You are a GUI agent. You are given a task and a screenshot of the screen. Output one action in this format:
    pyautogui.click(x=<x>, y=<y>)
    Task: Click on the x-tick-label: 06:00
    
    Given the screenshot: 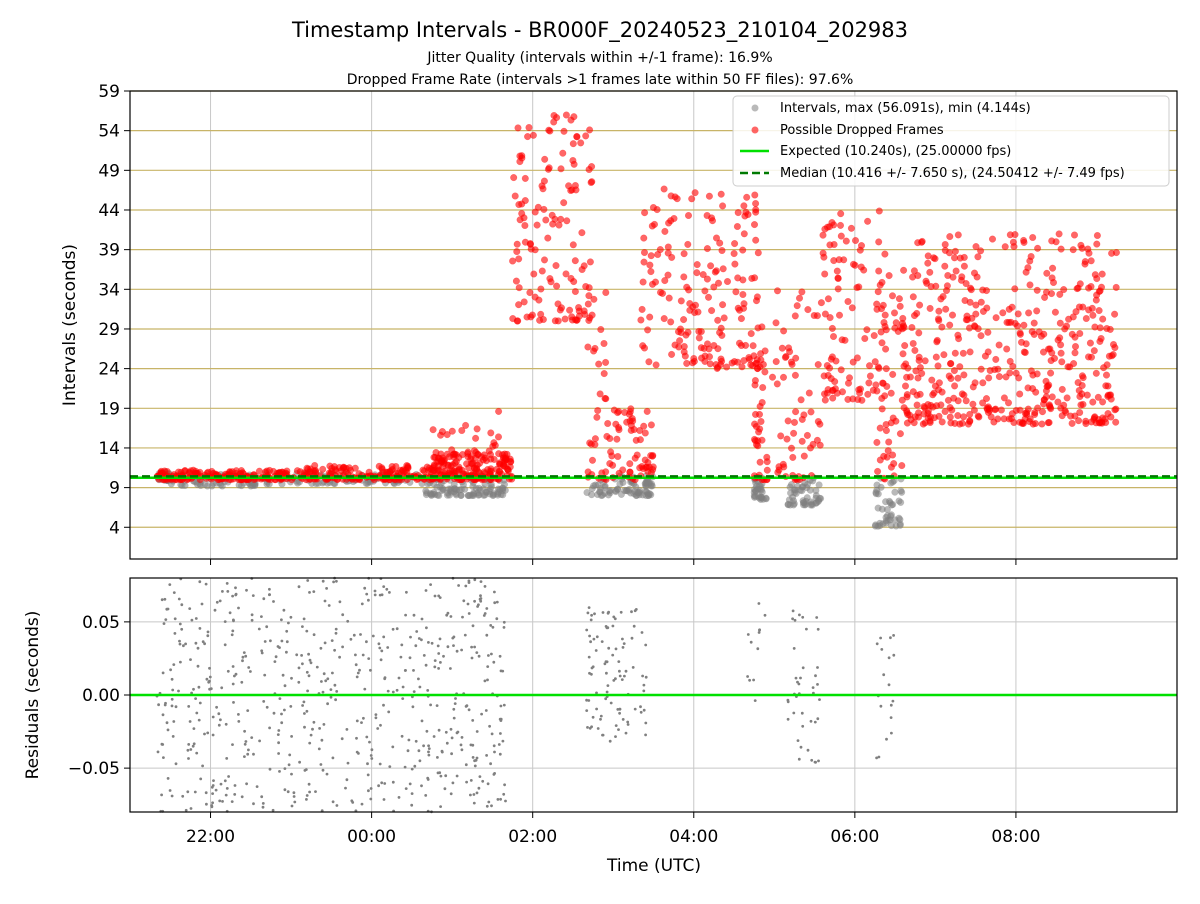 What is the action you would take?
    pyautogui.click(x=854, y=837)
    